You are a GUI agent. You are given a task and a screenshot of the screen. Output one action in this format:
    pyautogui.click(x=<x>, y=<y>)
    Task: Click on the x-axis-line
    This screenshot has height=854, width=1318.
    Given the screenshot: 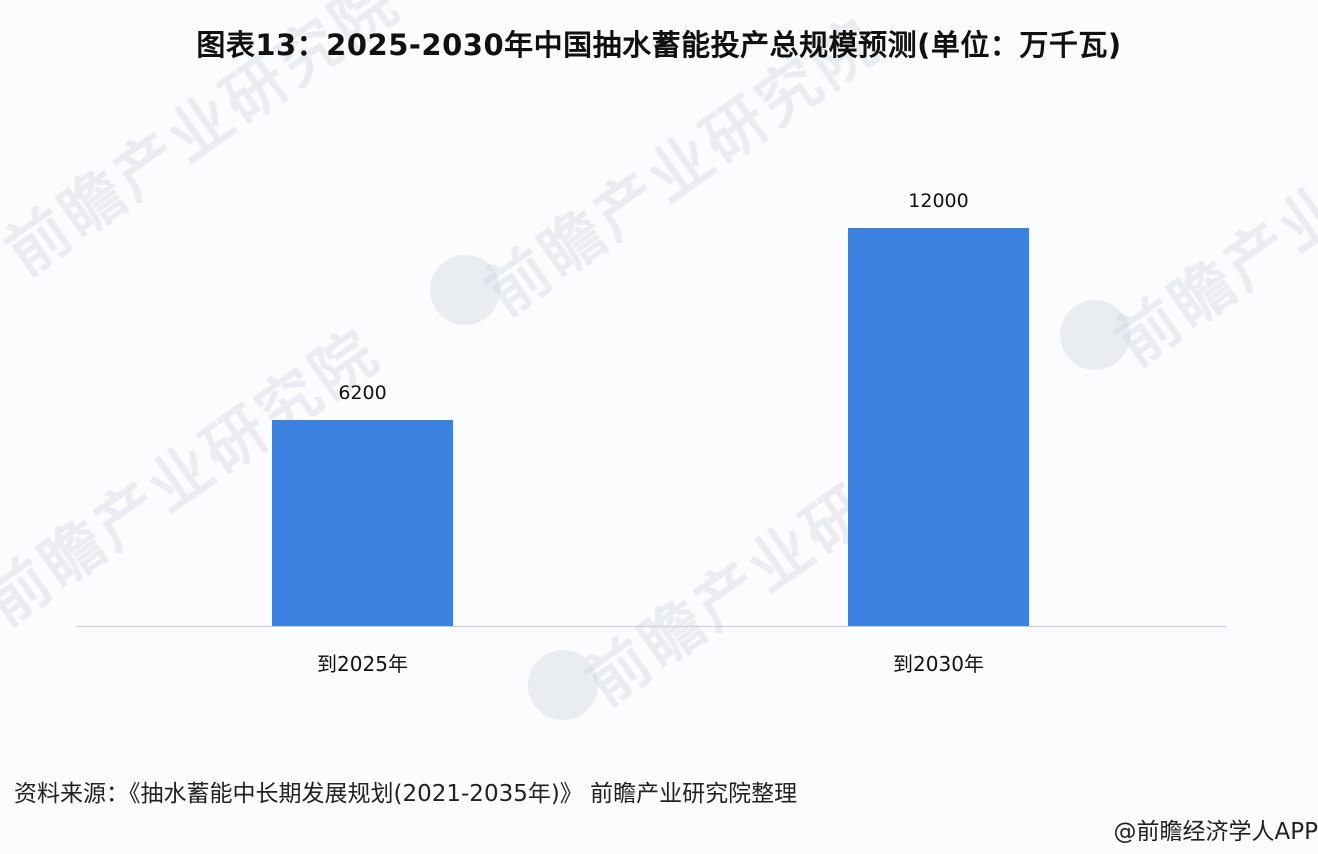 What is the action you would take?
    pyautogui.click(x=651, y=626)
    